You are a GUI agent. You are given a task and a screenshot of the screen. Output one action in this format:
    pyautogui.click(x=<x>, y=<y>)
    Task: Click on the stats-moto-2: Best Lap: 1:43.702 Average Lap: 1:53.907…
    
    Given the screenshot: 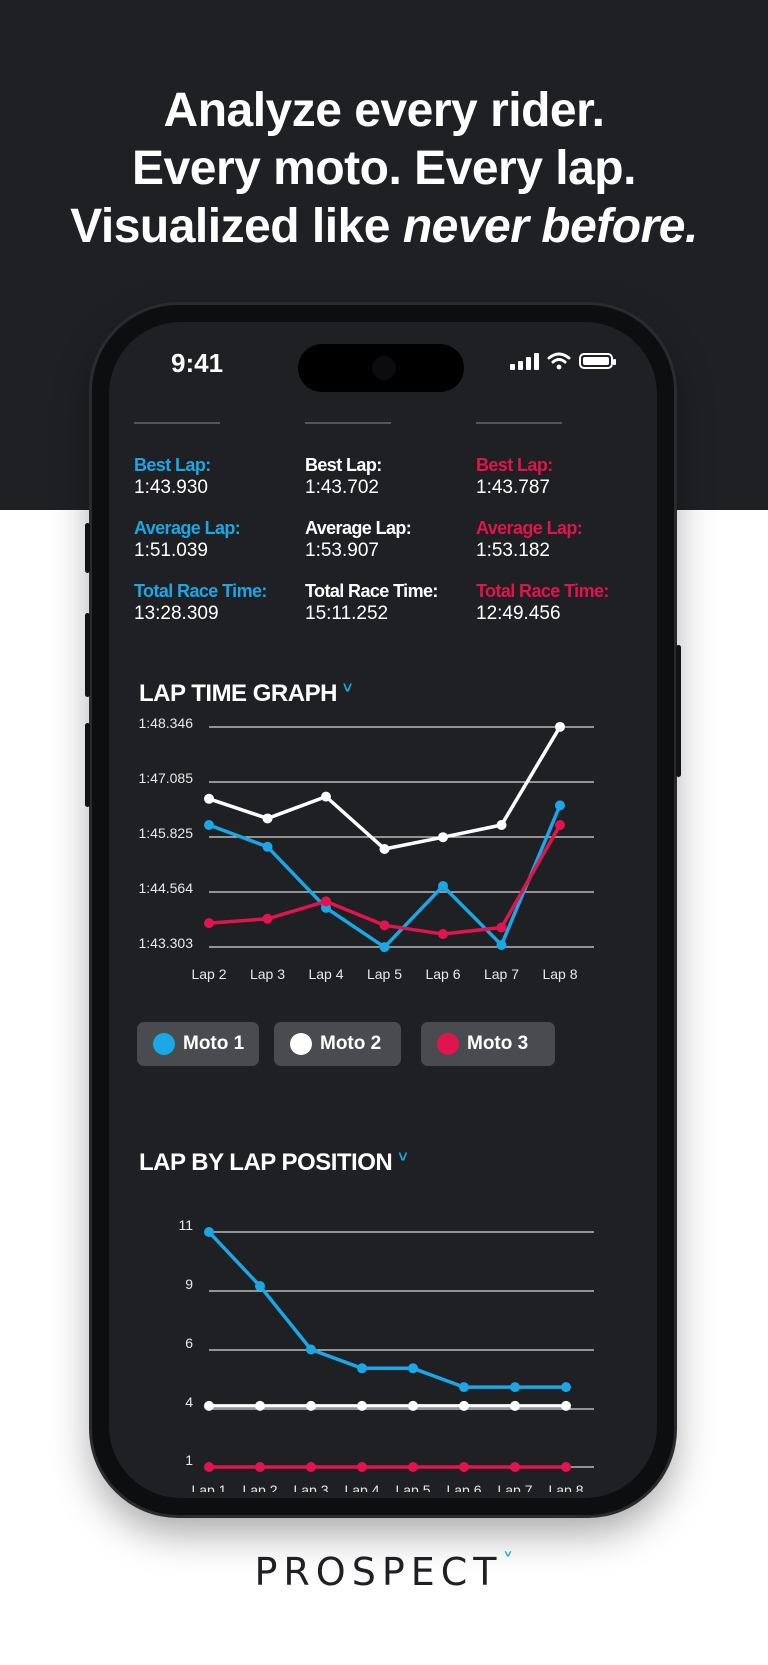 What is the action you would take?
    pyautogui.click(x=385, y=532)
    